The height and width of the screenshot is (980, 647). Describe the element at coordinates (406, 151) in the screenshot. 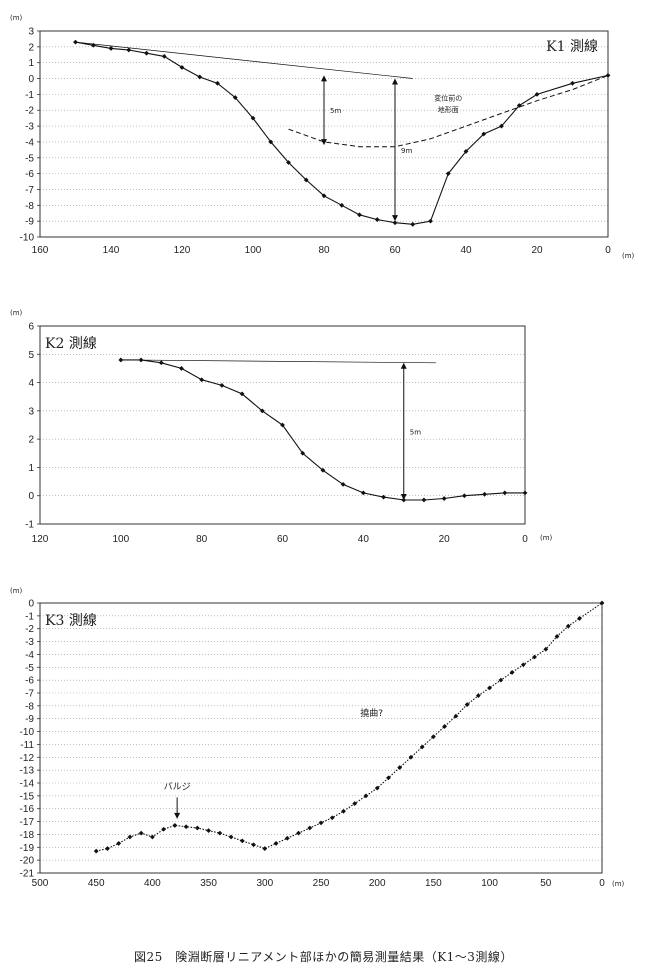

I see `dimension-label: 9m` at that location.